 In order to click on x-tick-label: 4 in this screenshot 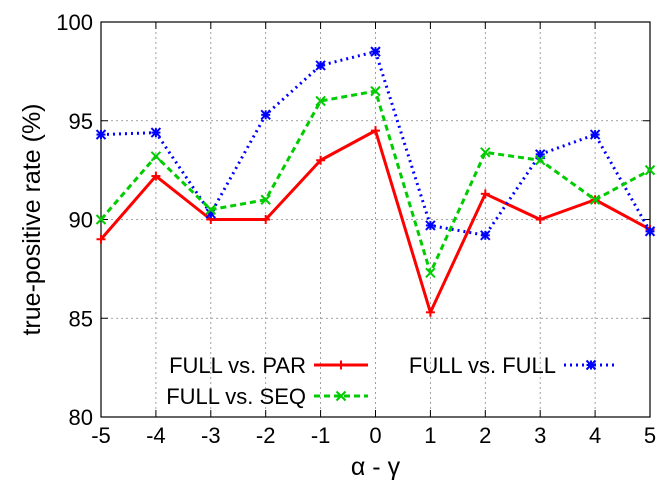, I will do `click(595, 435)`.